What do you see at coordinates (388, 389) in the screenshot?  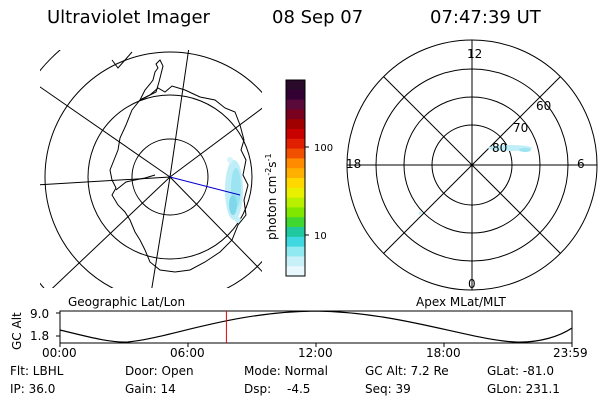 I see `seq-info: Seq: 39` at bounding box center [388, 389].